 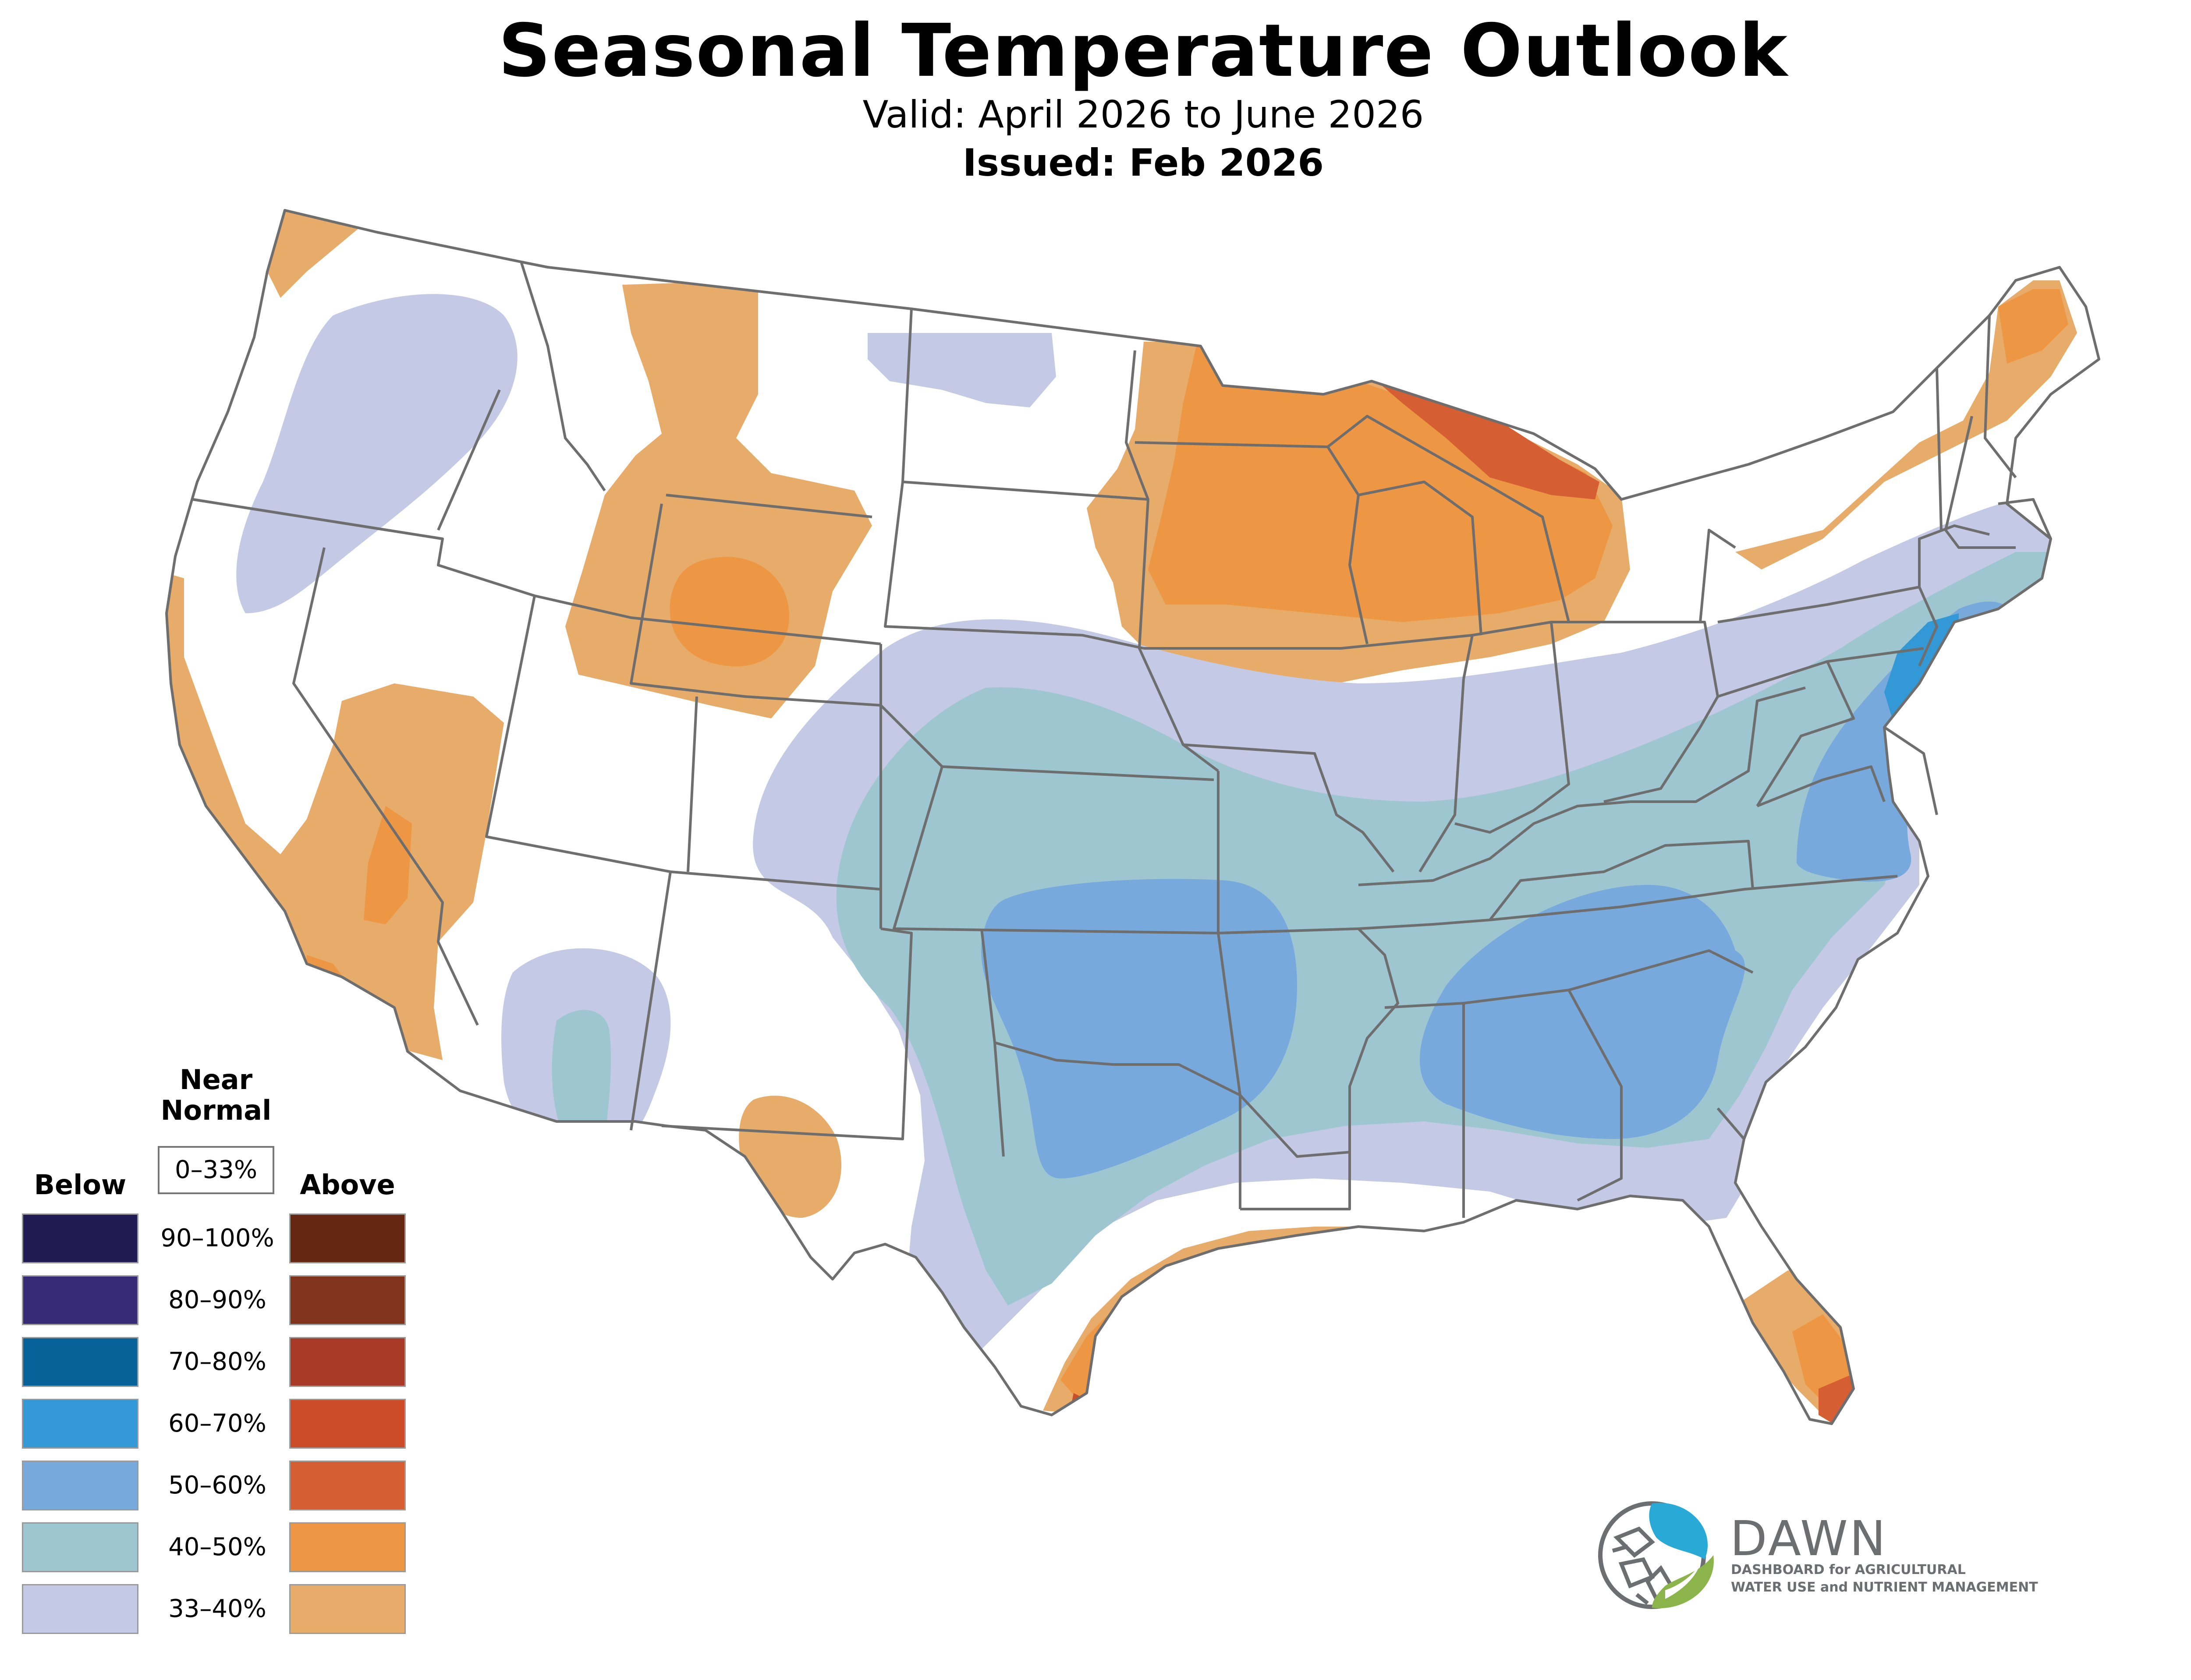 What do you see at coordinates (217, 1300) in the screenshot?
I see `legend-range-label: 80–90%` at bounding box center [217, 1300].